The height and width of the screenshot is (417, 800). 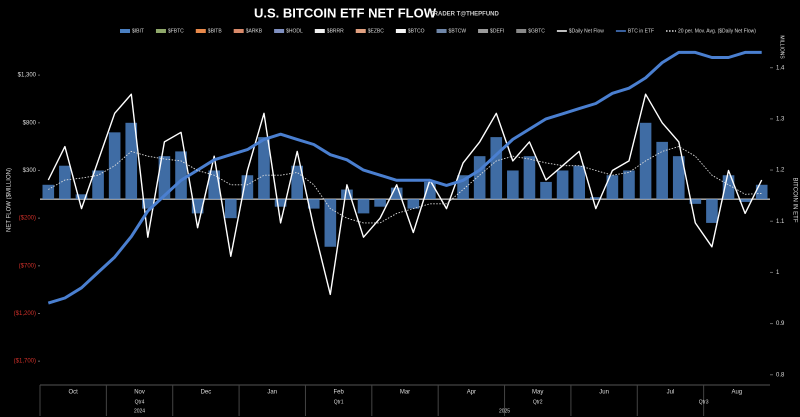 What do you see at coordinates (25, 362) in the screenshot?
I see `y-tick-label: ($1,700)` at bounding box center [25, 362].